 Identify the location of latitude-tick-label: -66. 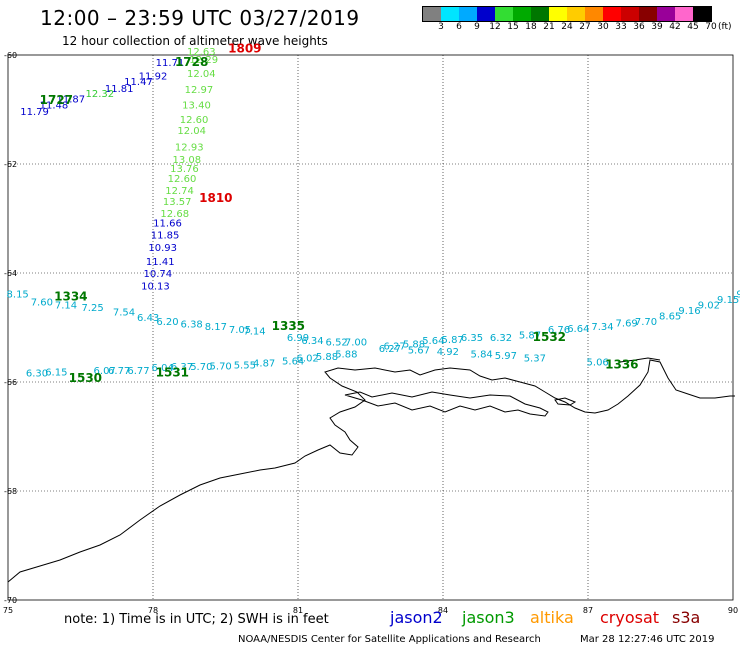
(10, 382).